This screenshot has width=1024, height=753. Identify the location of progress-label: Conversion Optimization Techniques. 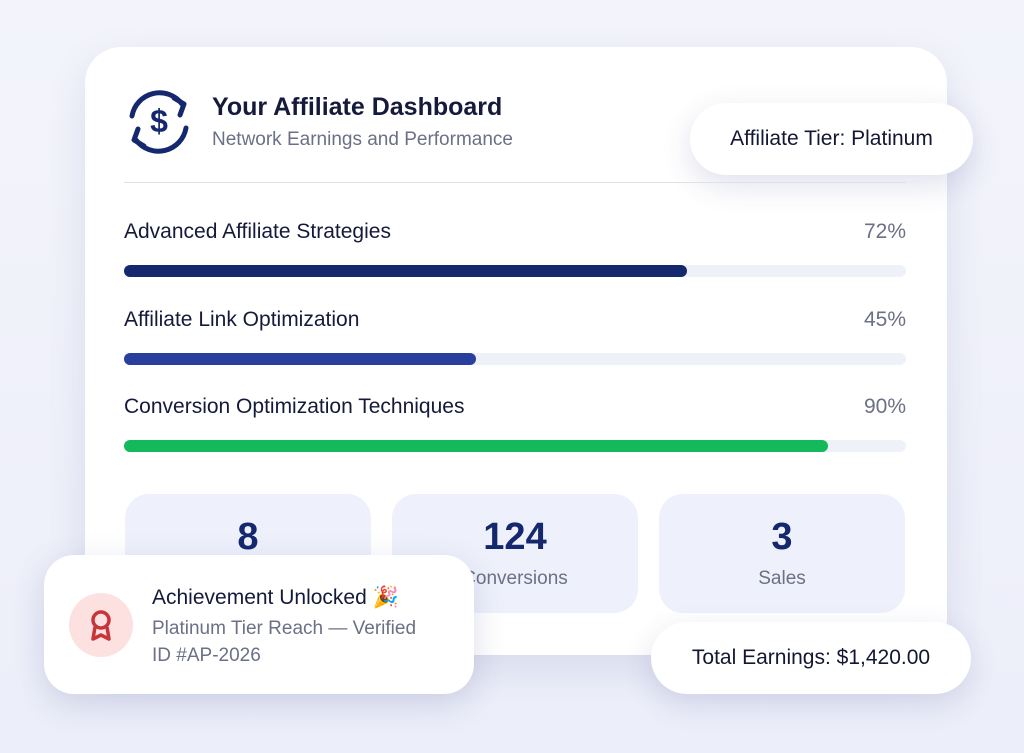
(294, 406).